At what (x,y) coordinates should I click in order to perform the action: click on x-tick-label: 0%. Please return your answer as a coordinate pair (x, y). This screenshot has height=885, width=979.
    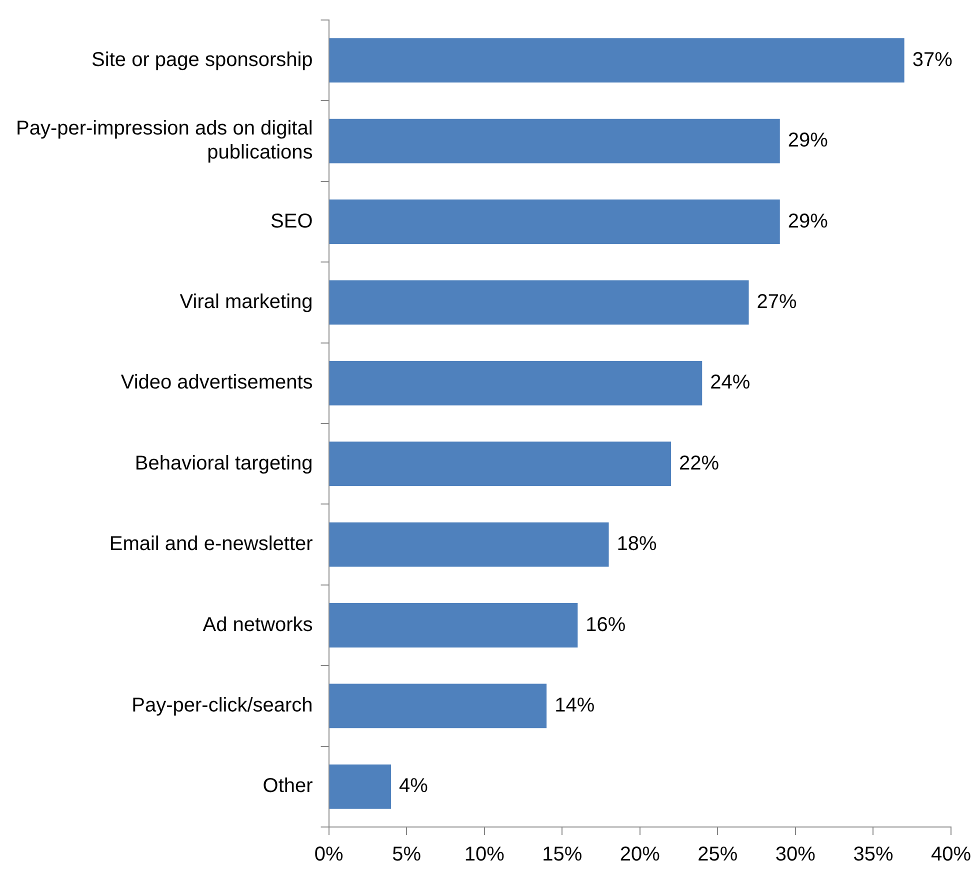
    Looking at the image, I should click on (329, 855).